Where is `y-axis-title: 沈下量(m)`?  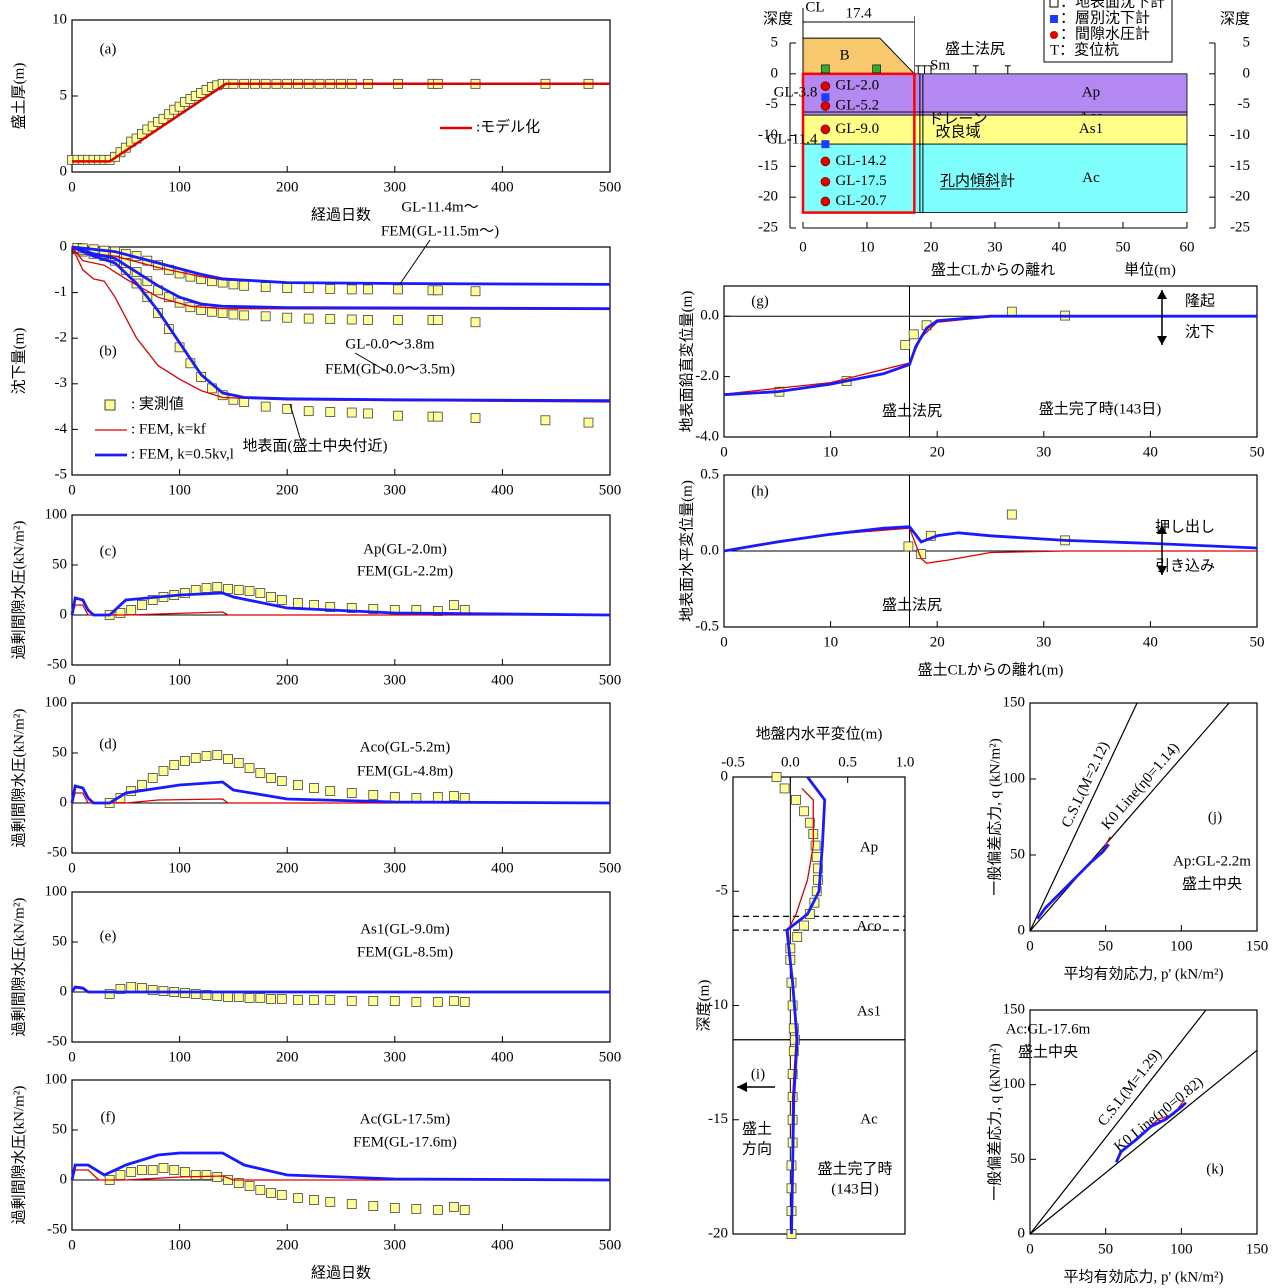
y-axis-title: 沈下量(m) is located at coordinates (18, 361).